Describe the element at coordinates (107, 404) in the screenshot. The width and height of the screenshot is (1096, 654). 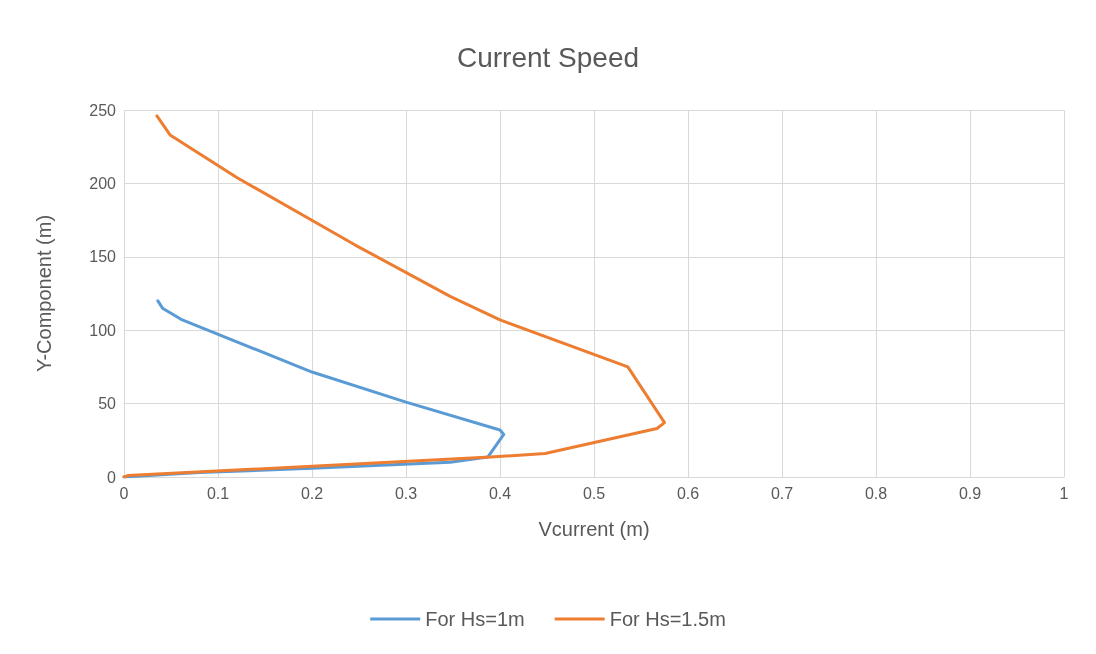
I see `y-tick-label: 50` at that location.